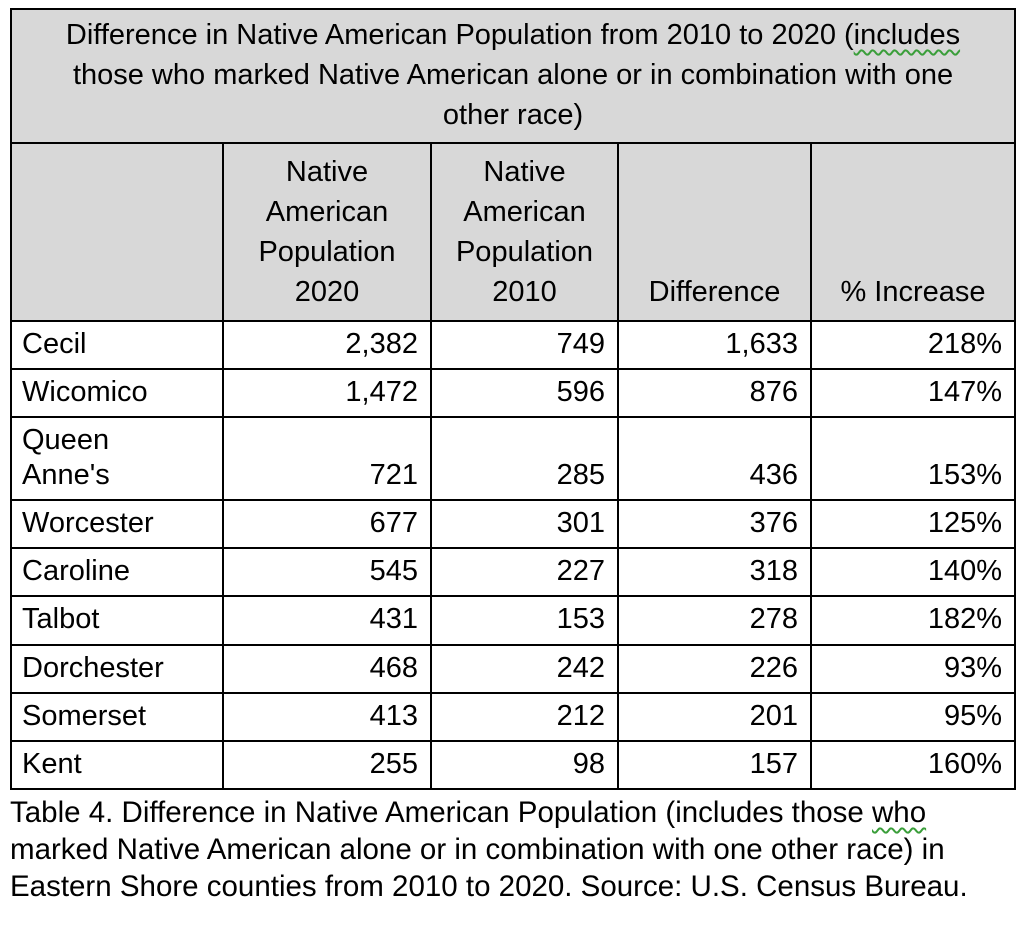 This screenshot has width=1024, height=940. What do you see at coordinates (117, 232) in the screenshot?
I see `column-header-county` at bounding box center [117, 232].